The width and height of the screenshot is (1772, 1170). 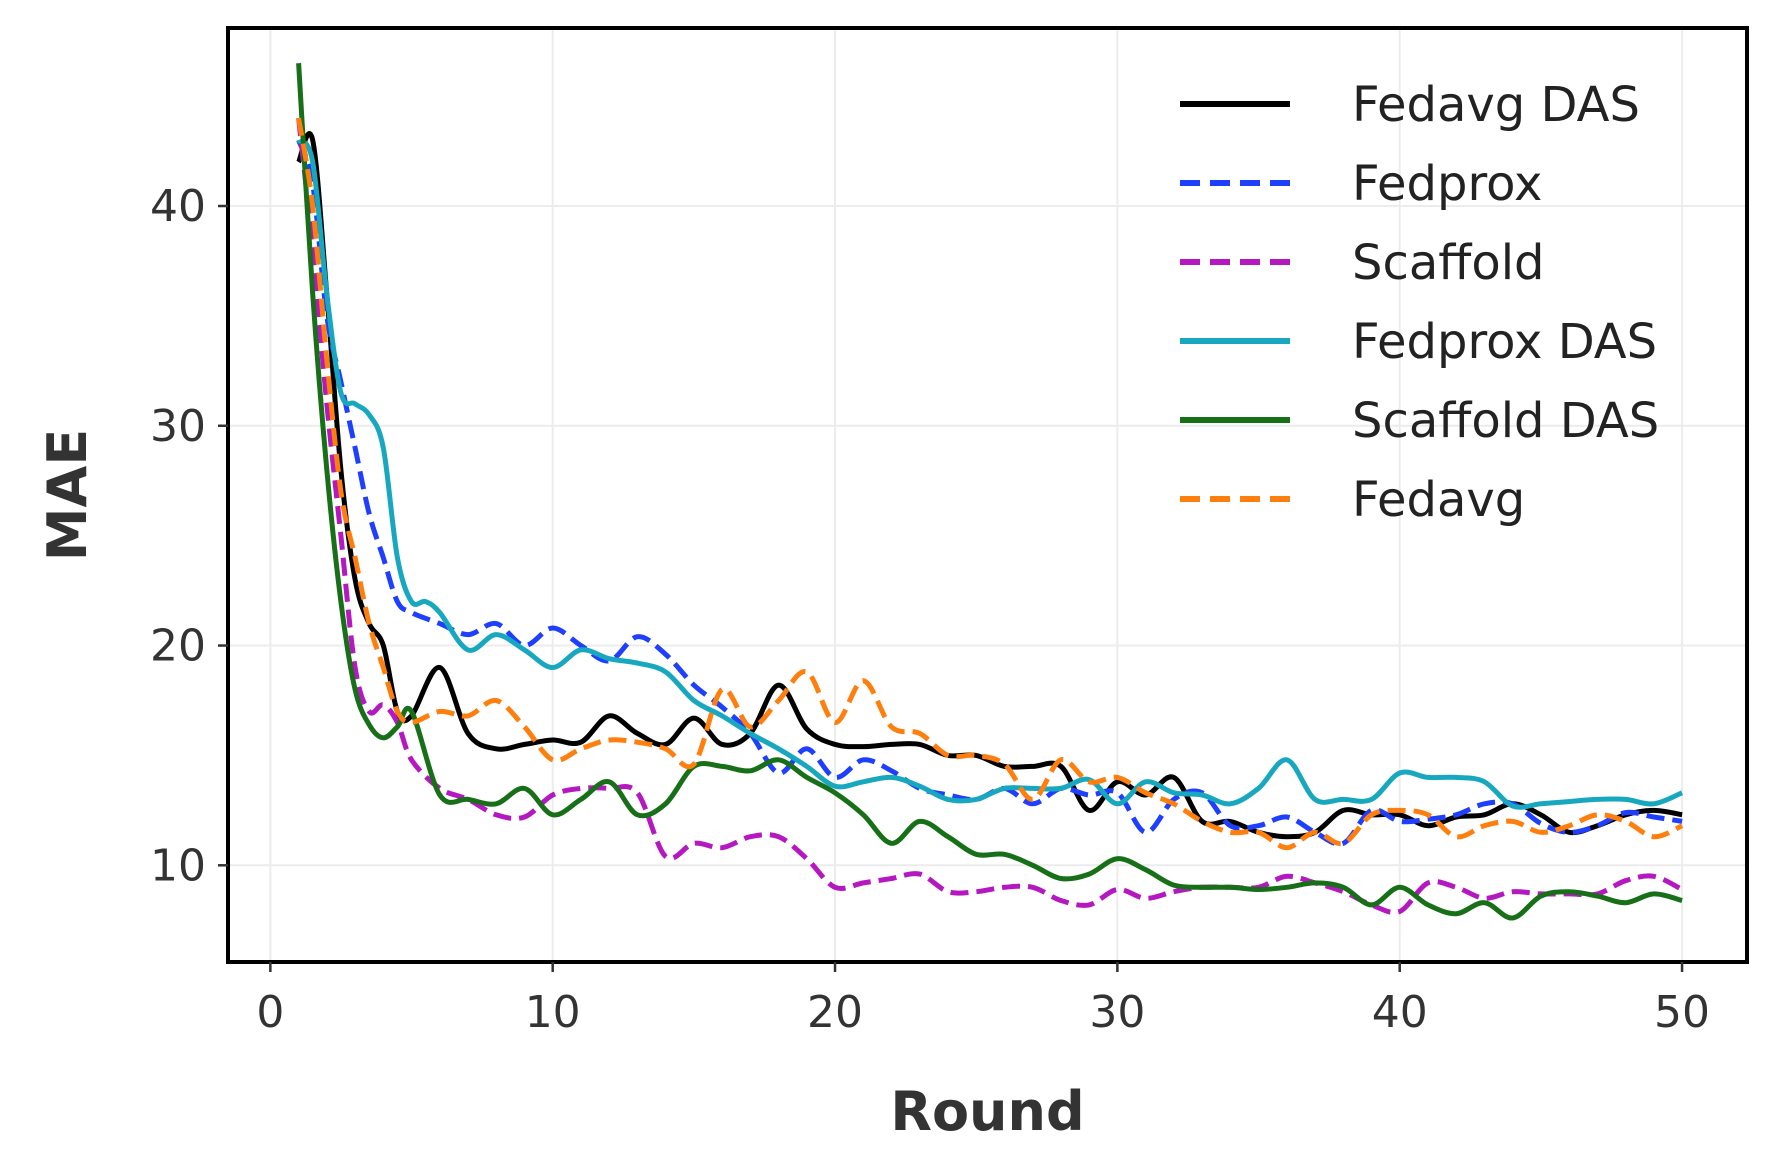 What do you see at coordinates (67, 495) in the screenshot?
I see `y-axis-label: MAE` at bounding box center [67, 495].